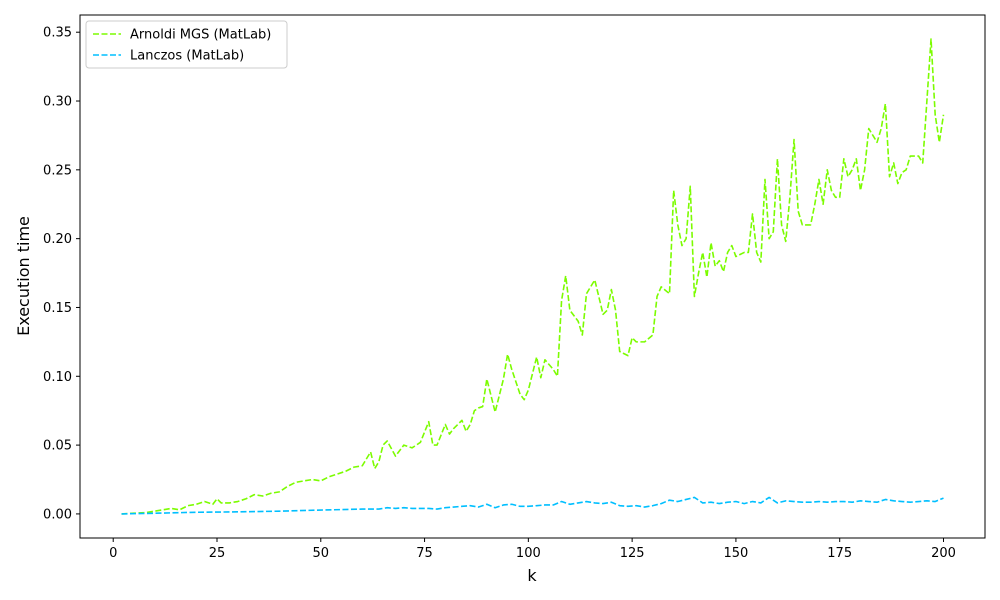  I want to click on y-tick-label: 0.25, so click(57, 170).